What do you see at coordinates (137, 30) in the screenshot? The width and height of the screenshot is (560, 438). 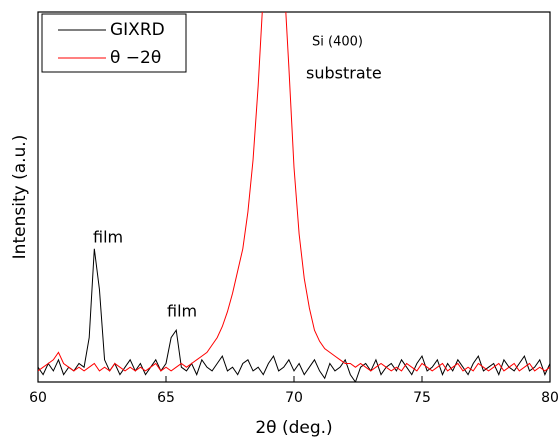 I see `legend-label: GIXRD` at bounding box center [137, 30].